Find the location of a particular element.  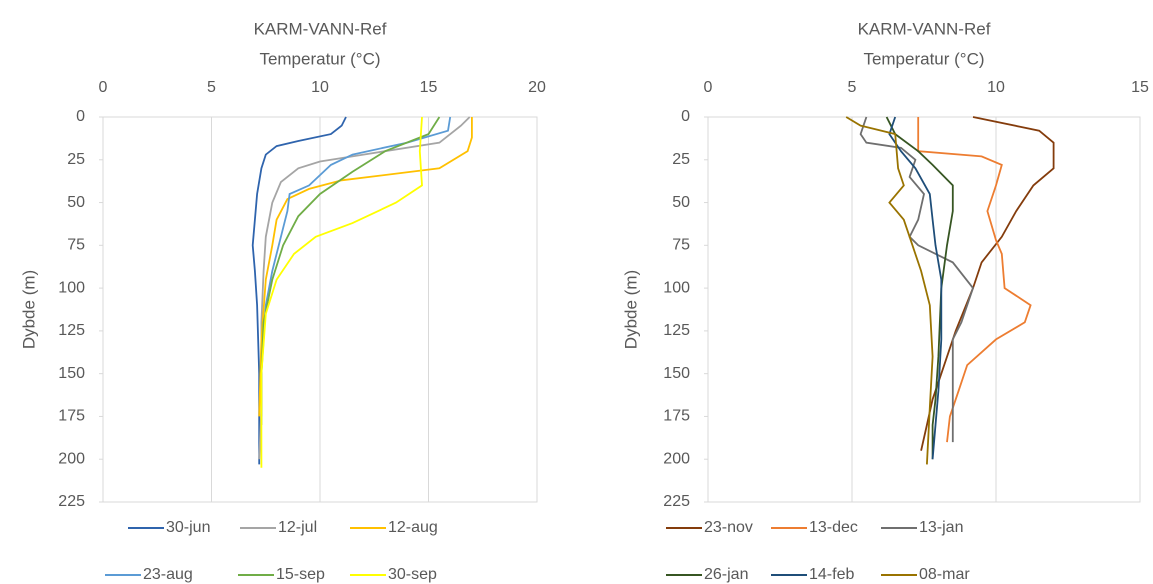

legend-label: 30-jun is located at coordinates (188, 527).